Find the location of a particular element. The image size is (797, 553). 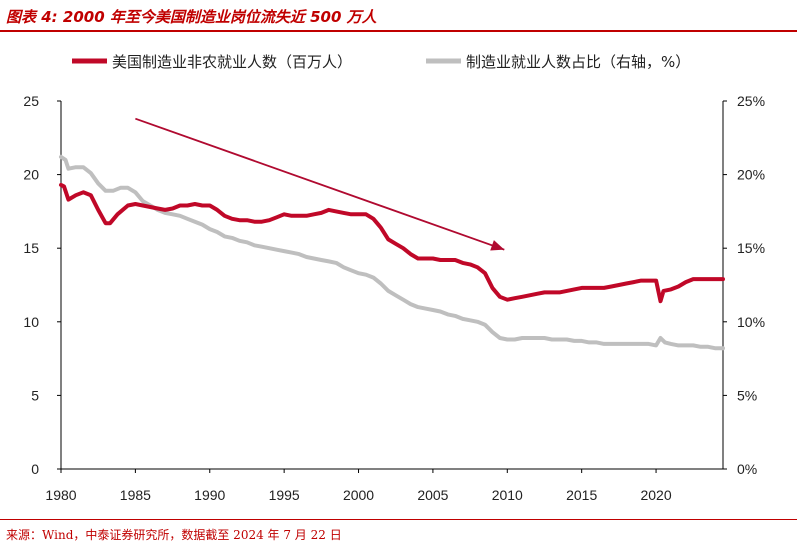

x-tick-label: 1985 is located at coordinates (135, 495).